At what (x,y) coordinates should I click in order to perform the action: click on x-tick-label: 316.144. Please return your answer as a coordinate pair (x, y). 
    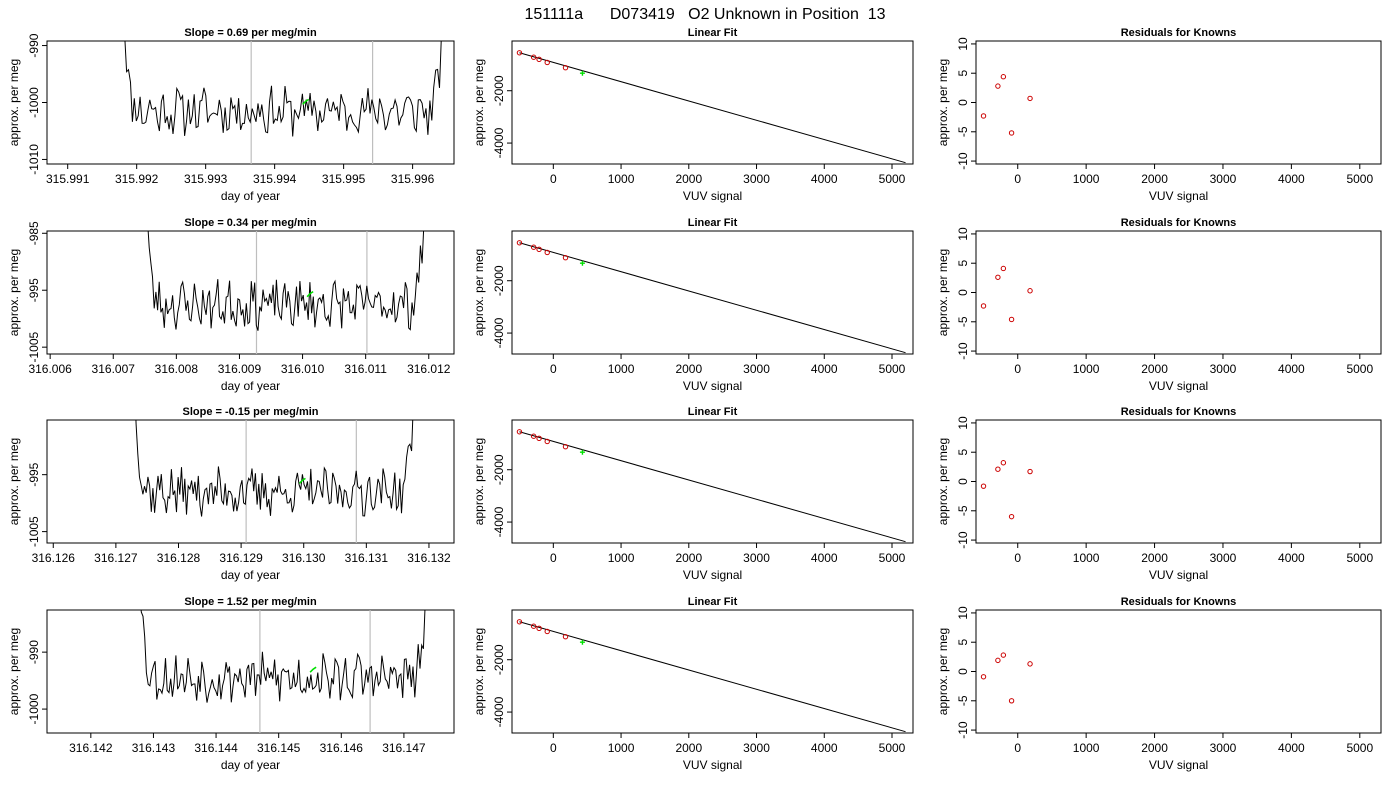
    Looking at the image, I should click on (216, 748).